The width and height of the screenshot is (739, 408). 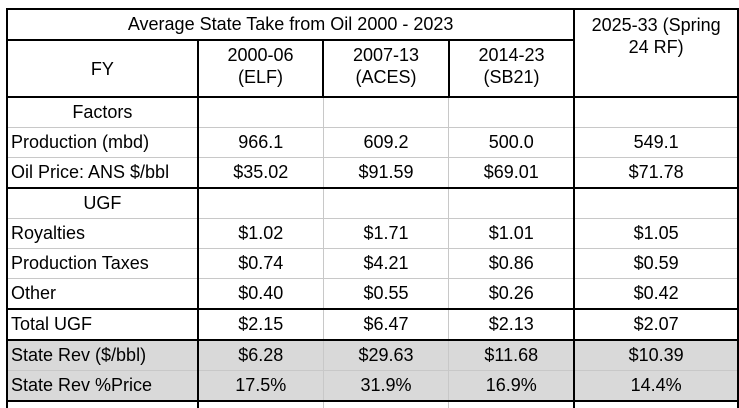 I want to click on row-label: State Rev ($/bbl), so click(x=102, y=355).